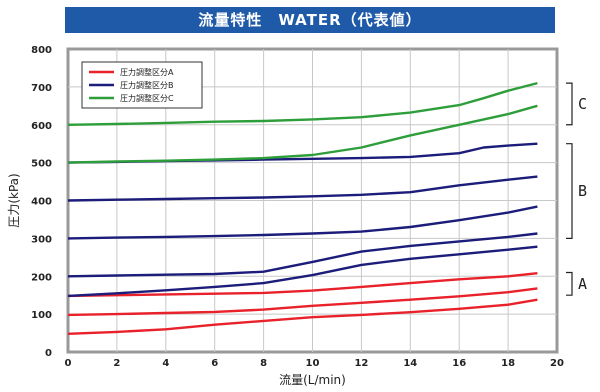 This screenshot has width=600, height=392. Describe the element at coordinates (582, 284) in the screenshot. I see `group-label: A` at that location.